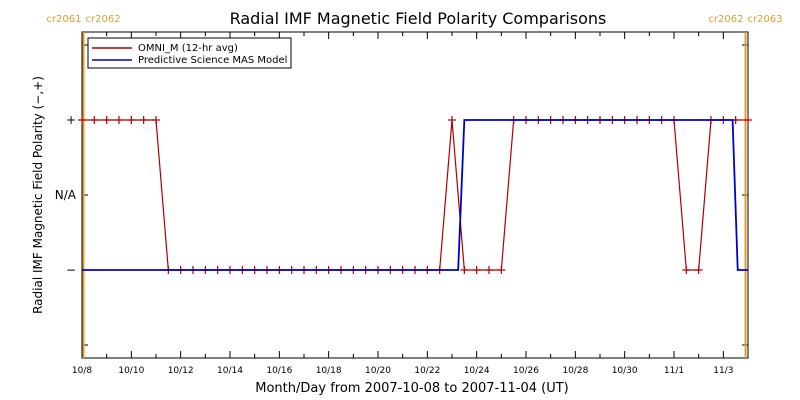 The image size is (800, 400). What do you see at coordinates (131, 371) in the screenshot?
I see `x-tick-label: 10/10` at bounding box center [131, 371].